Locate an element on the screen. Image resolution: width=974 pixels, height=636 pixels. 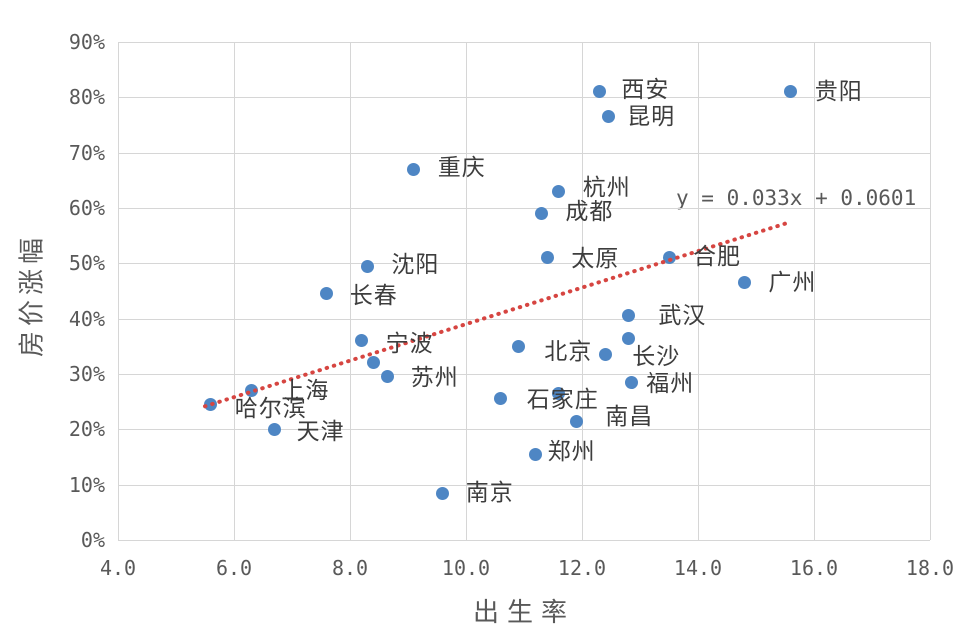
x-tick-label: 16.0 is located at coordinates (814, 568).